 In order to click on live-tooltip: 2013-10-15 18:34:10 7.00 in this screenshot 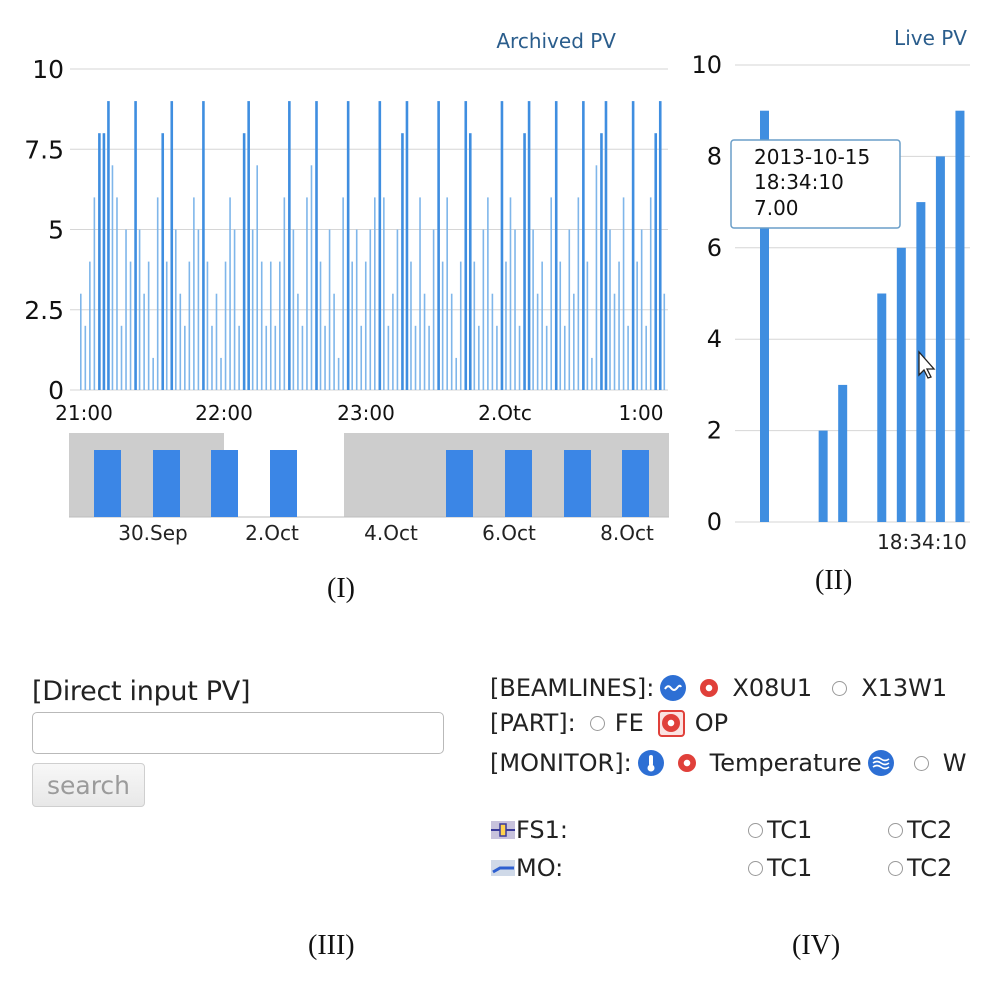, I will do `click(815, 184)`.